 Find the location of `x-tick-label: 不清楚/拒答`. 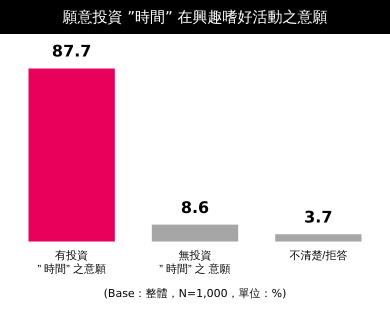

x-tick-label: 不清楚/拒答 is located at coordinates (318, 255).